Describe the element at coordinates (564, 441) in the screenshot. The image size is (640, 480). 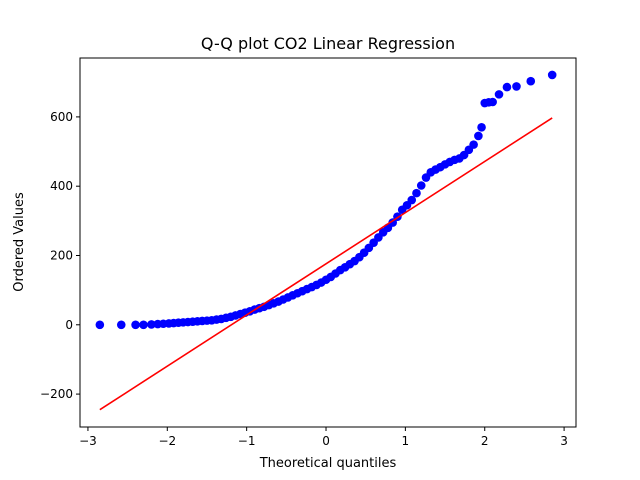
I see `x-tick-label: 3` at that location.